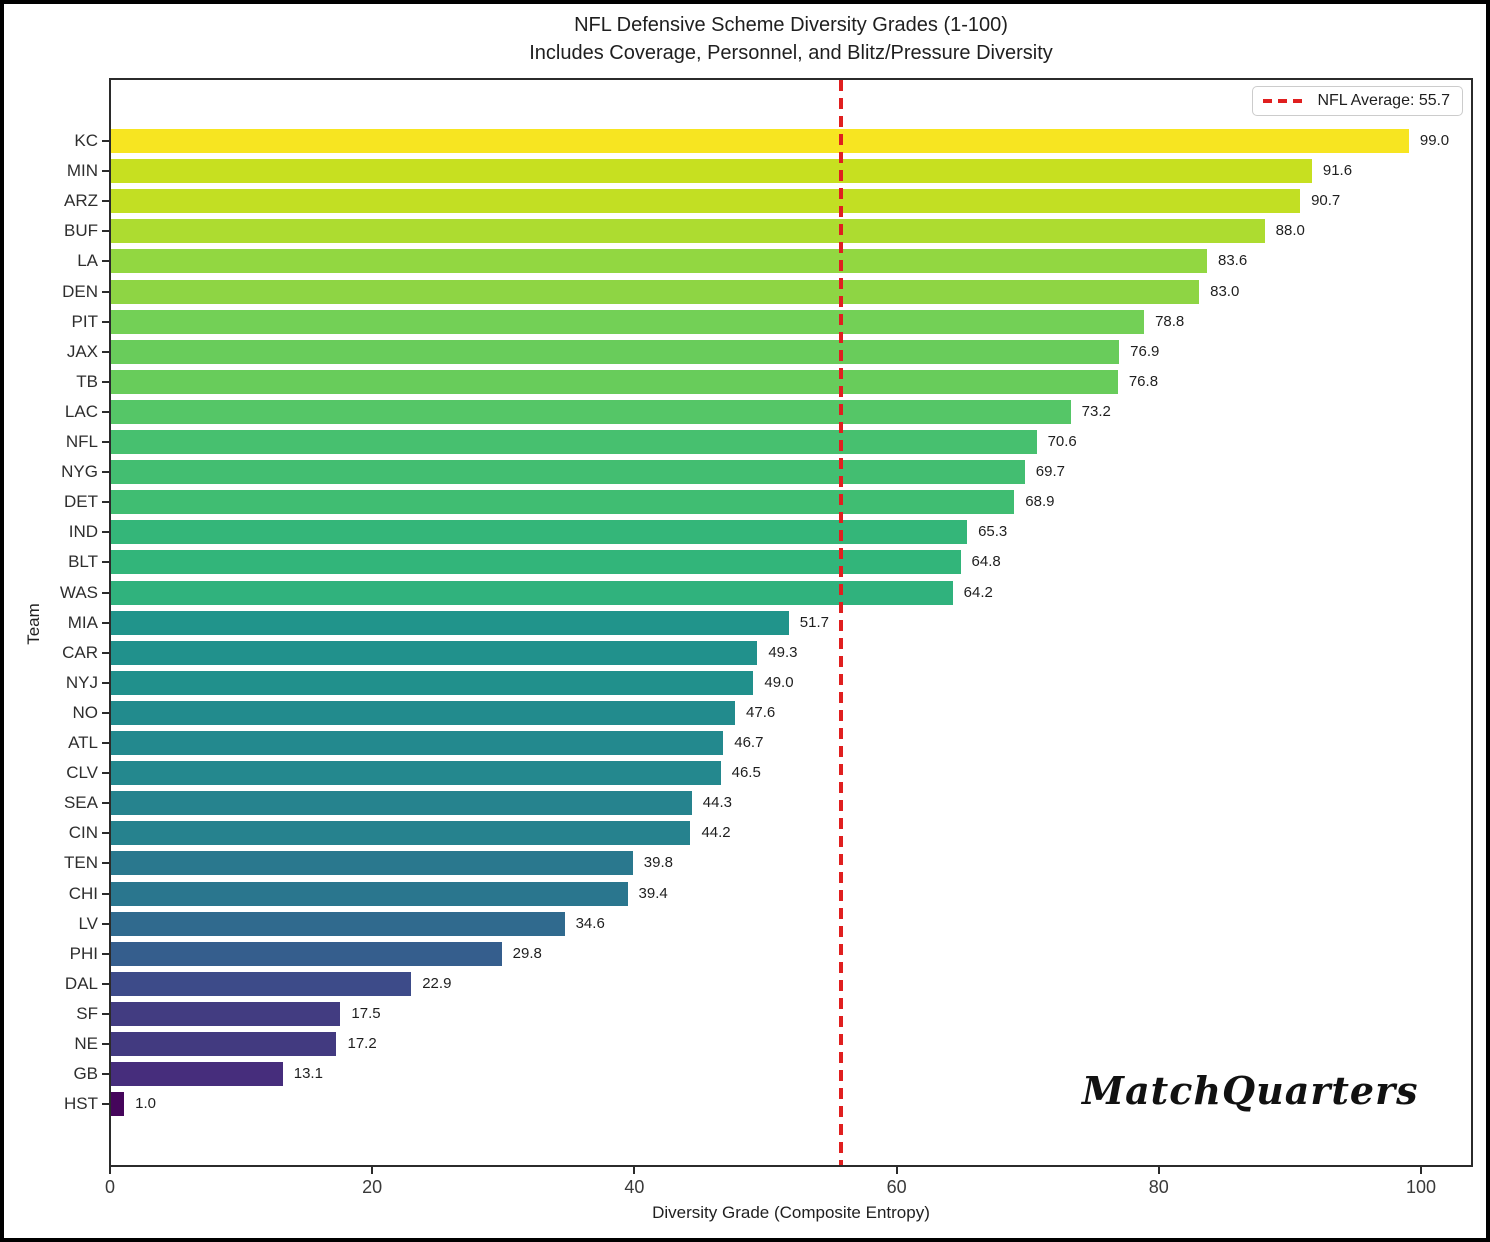 The width and height of the screenshot is (1490, 1242). Describe the element at coordinates (432, 682) in the screenshot. I see `bar-nyj` at that location.